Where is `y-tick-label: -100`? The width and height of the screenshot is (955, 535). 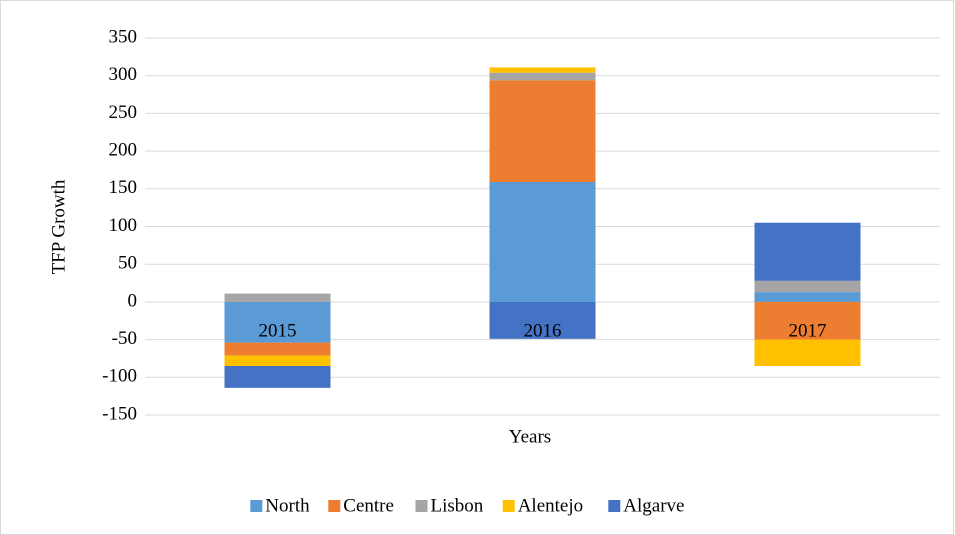
y-tick-label: -100 is located at coordinates (119, 376).